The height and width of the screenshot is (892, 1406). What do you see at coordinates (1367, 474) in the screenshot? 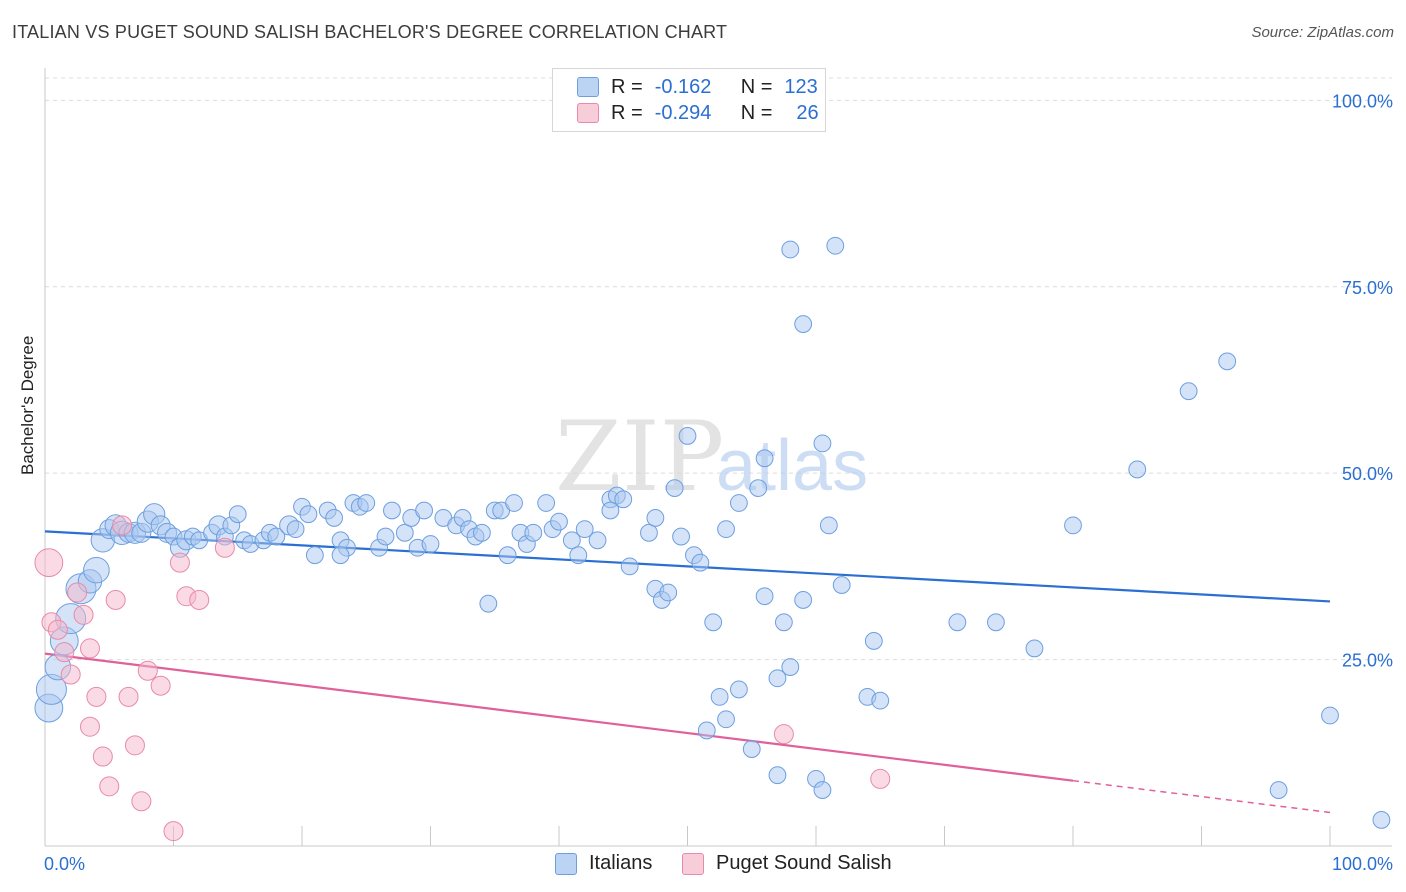
I see `y-tick-label: 50.0%` at bounding box center [1367, 474].